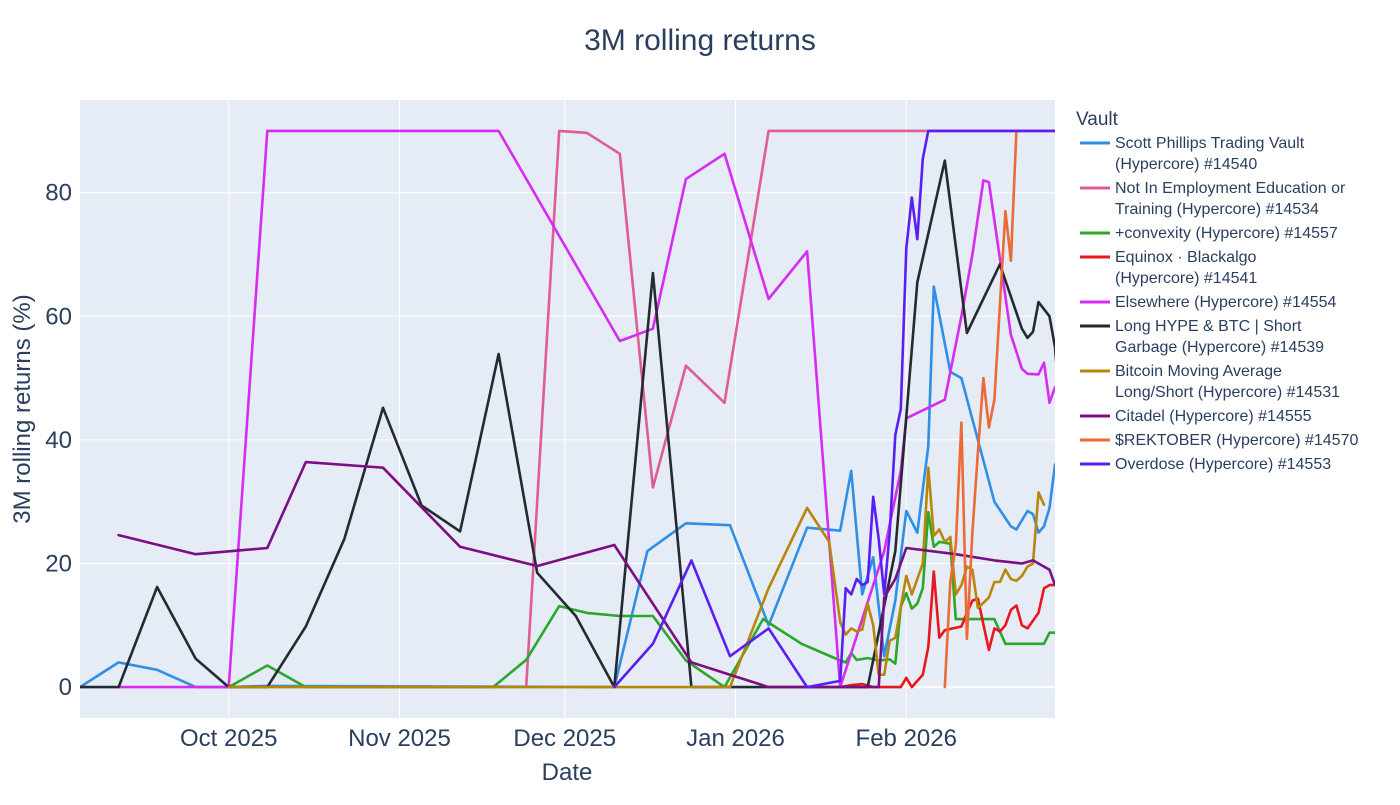 This screenshot has height=805, width=1400. I want to click on legend-item-3: Equinox · Blackalgo (Hypercore) #14541, so click(1168, 268).